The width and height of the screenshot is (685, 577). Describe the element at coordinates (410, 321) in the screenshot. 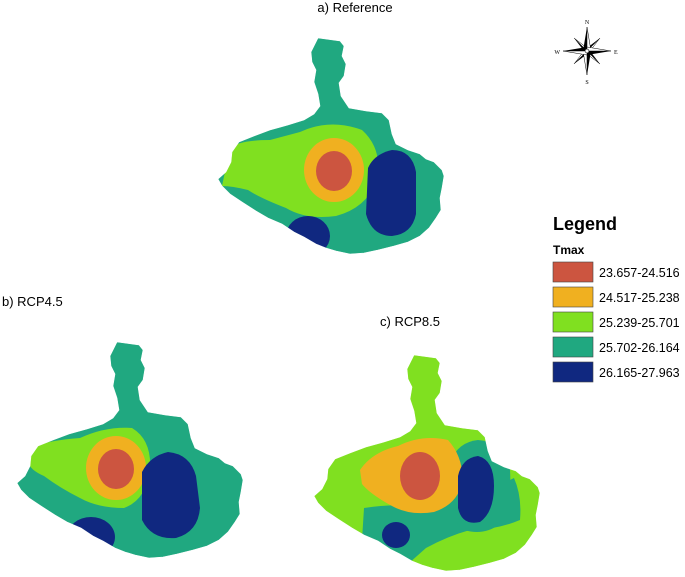

I see `map-title-rcp85: c) RCP8.5` at that location.